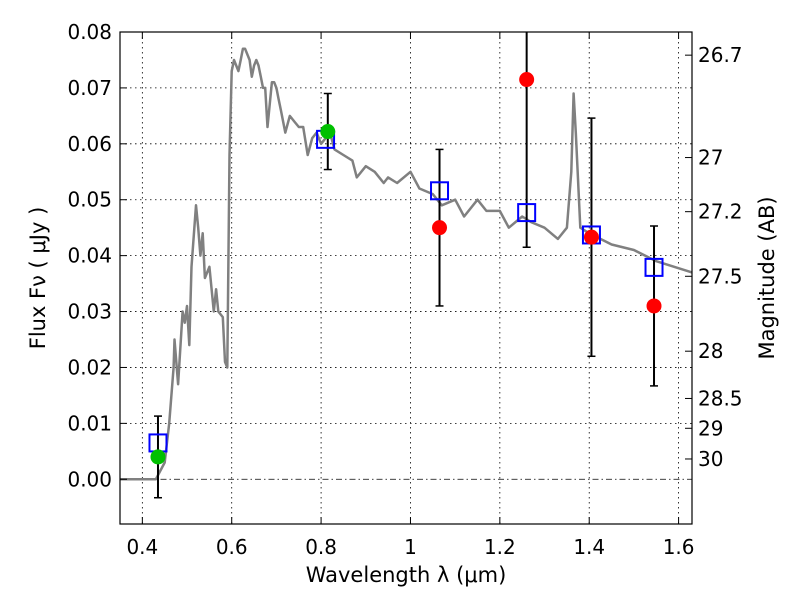  I want to click on y-axis-label: Flux Fν ( μJy ), so click(38, 278).